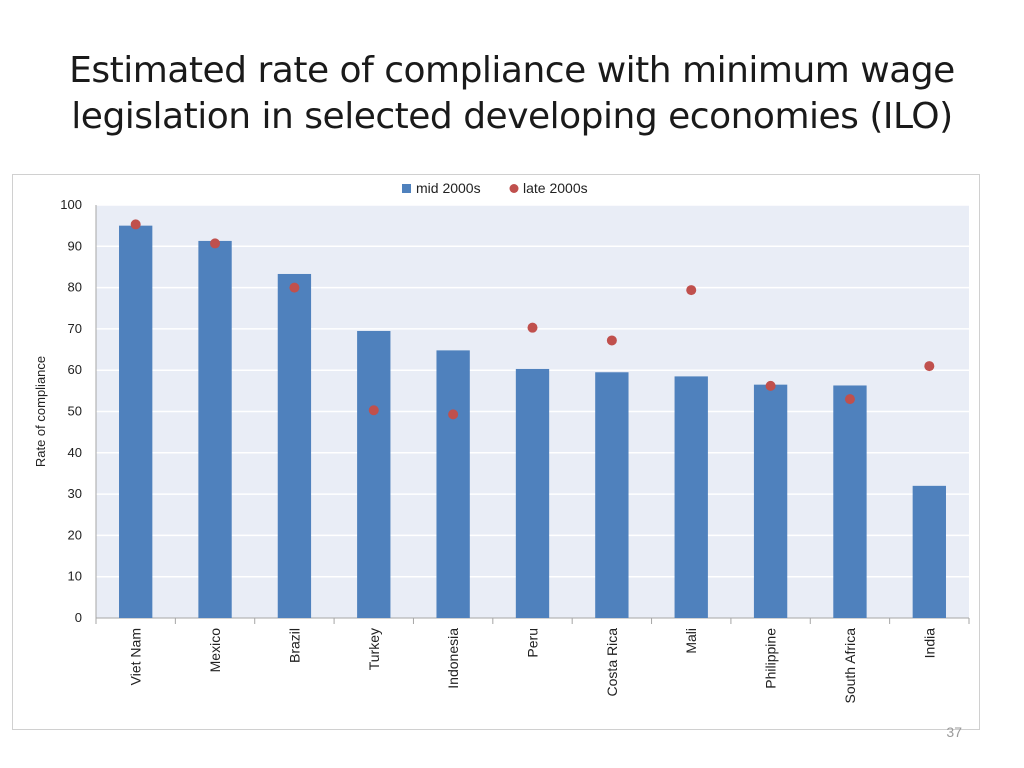  I want to click on x-tick-label: Viet Nam, so click(136, 656).